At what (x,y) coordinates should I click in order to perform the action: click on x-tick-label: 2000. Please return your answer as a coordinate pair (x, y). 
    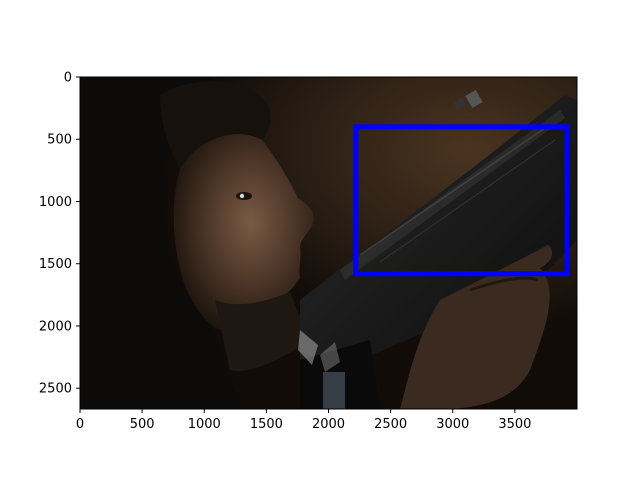
    Looking at the image, I should click on (328, 424).